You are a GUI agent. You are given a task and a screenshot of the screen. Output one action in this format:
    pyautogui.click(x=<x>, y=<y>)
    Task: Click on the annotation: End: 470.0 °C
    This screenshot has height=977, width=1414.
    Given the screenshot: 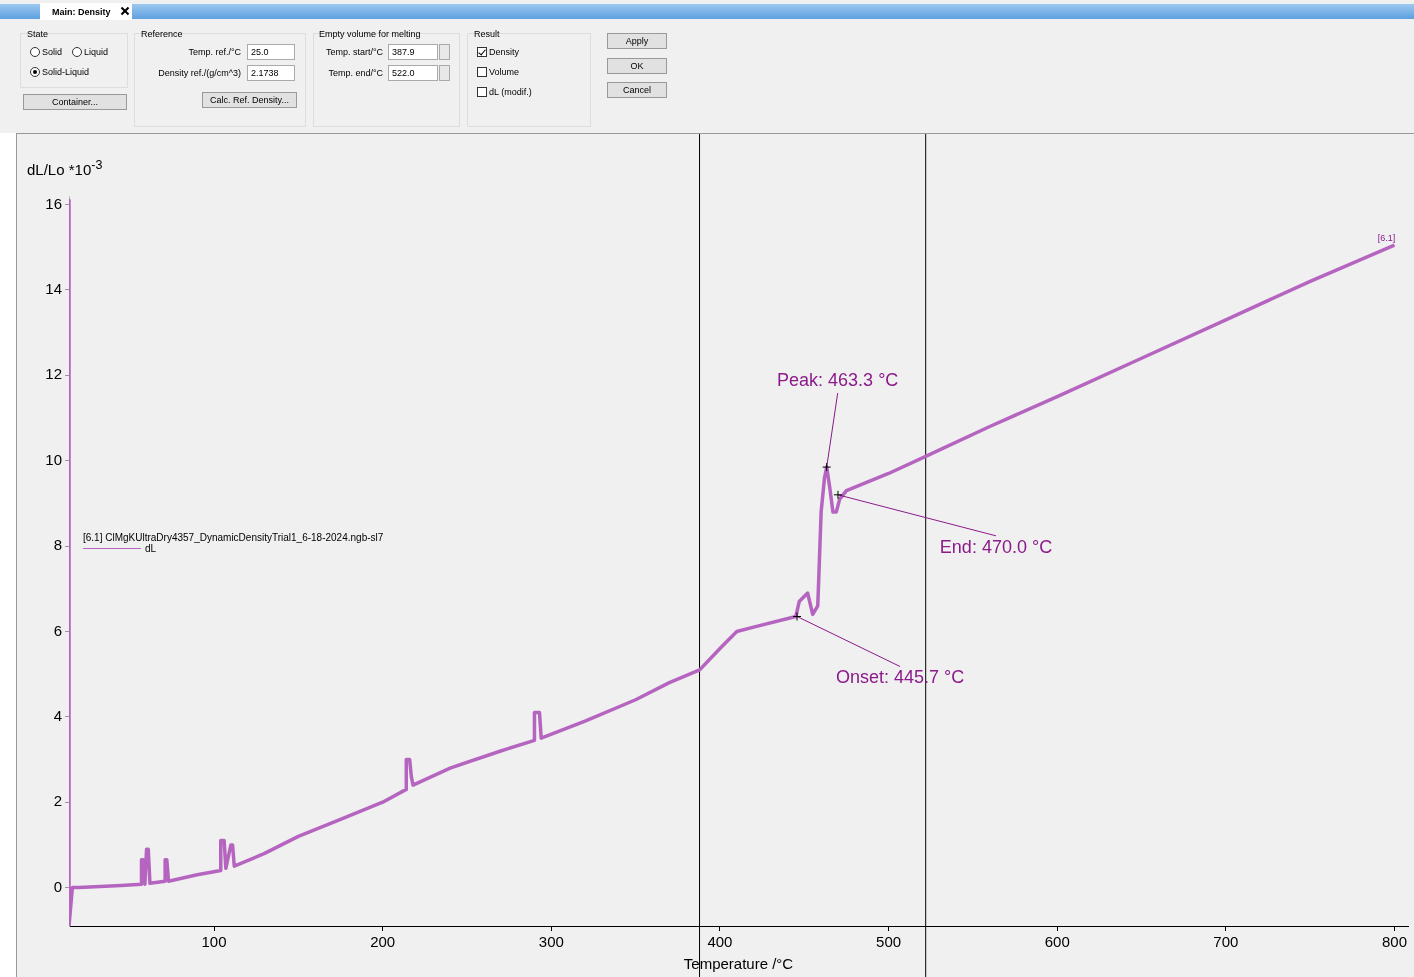 What is the action you would take?
    pyautogui.click(x=996, y=546)
    